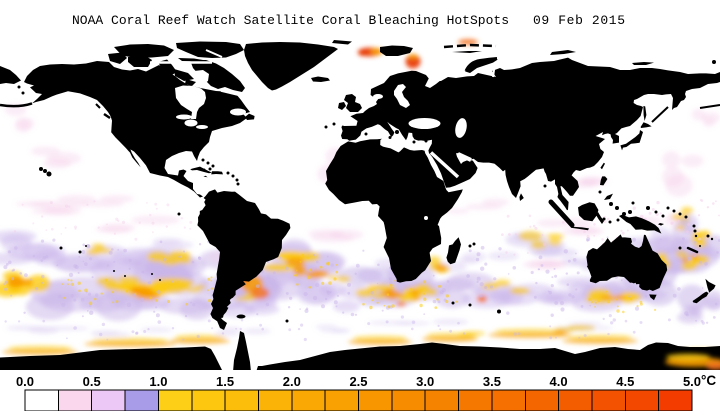 Image resolution: width=720 pixels, height=416 pixels. I want to click on svg-text: °C, so click(708, 380).